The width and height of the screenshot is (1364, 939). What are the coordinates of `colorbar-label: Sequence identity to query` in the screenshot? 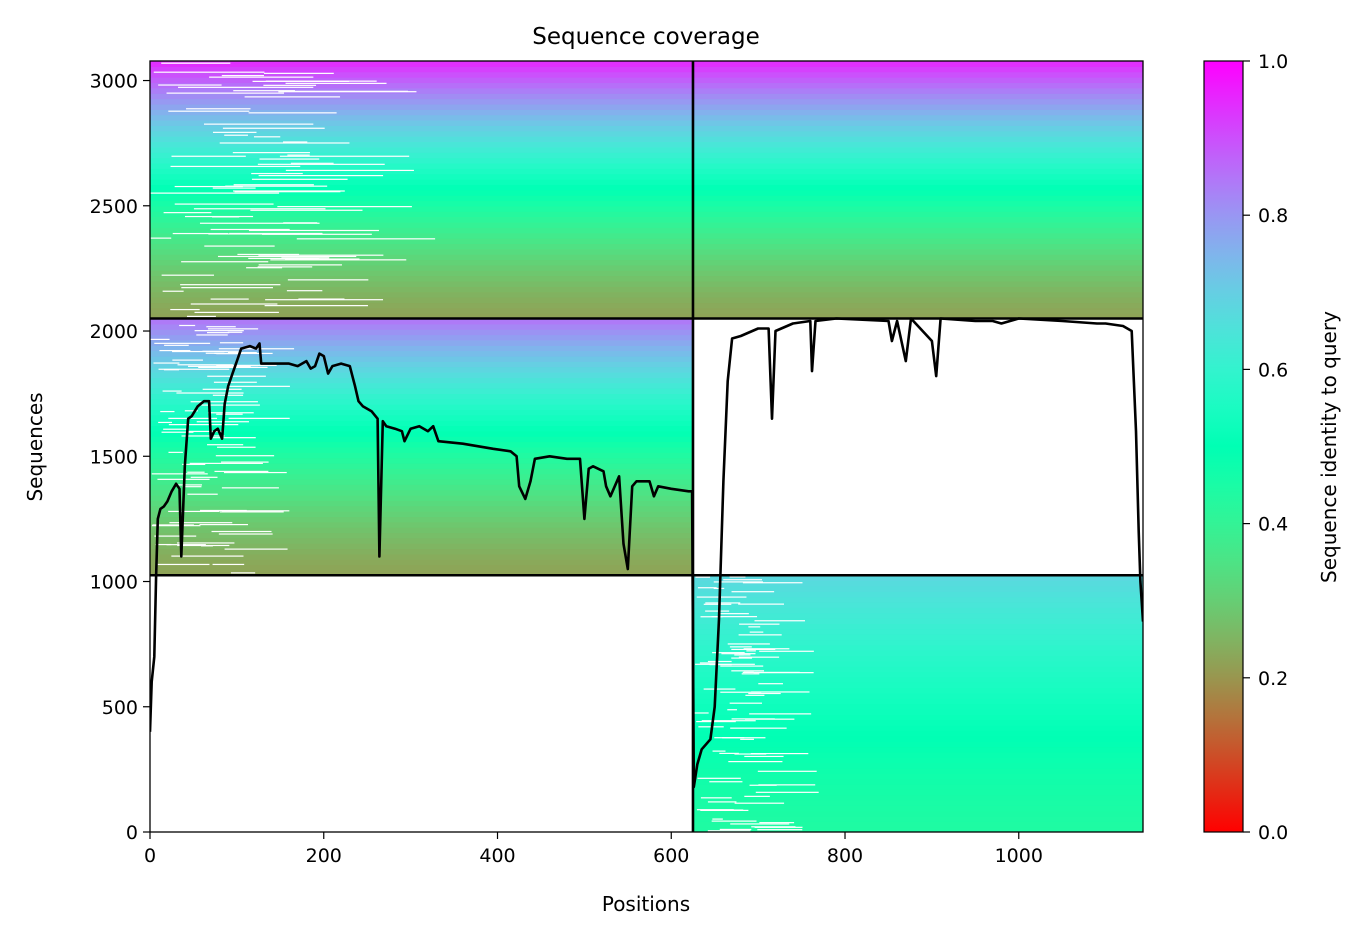 It's located at (1329, 447).